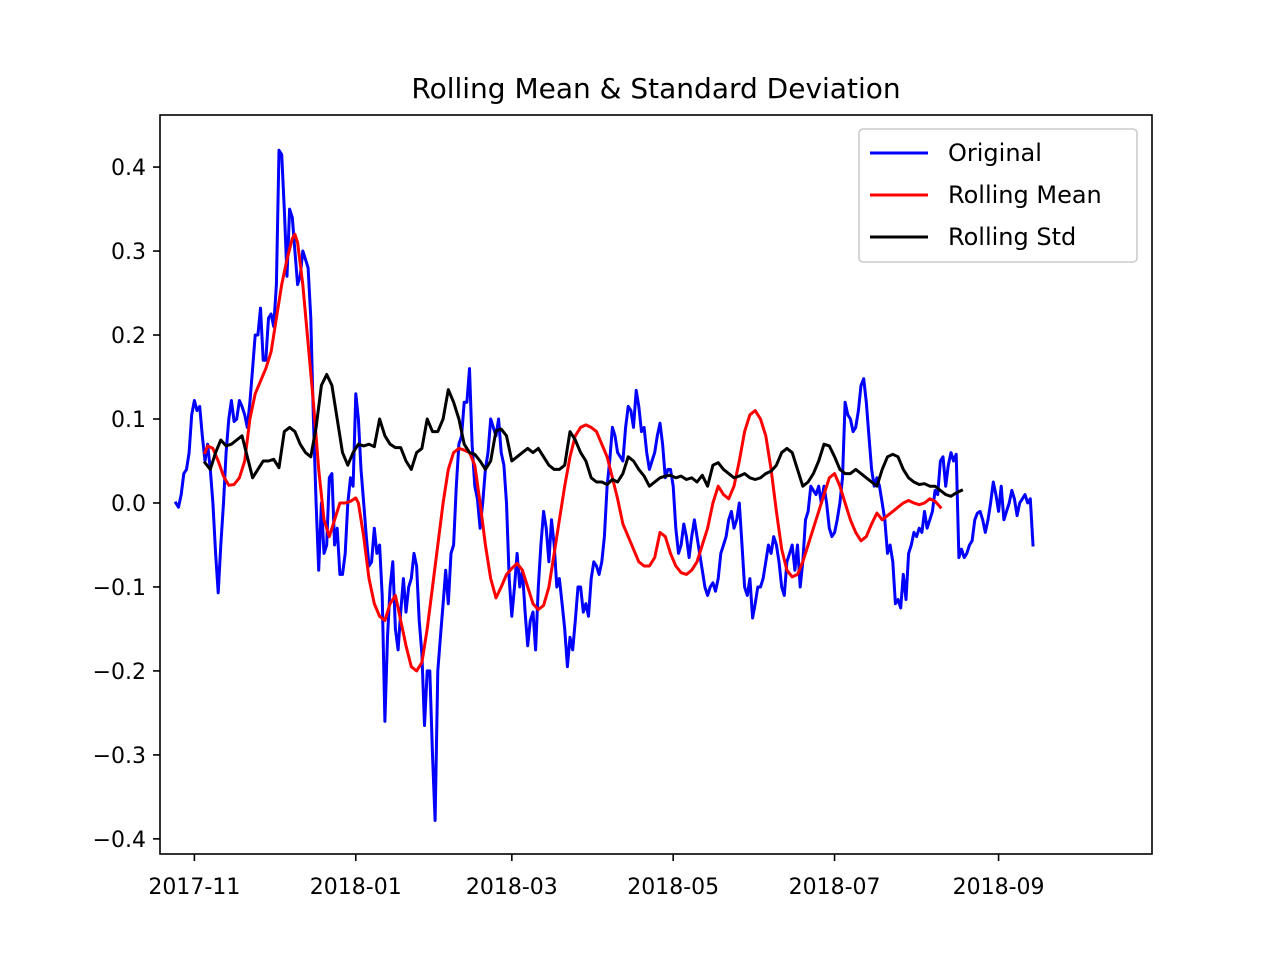  I want to click on y-tick-label: 0.2, so click(128, 336).